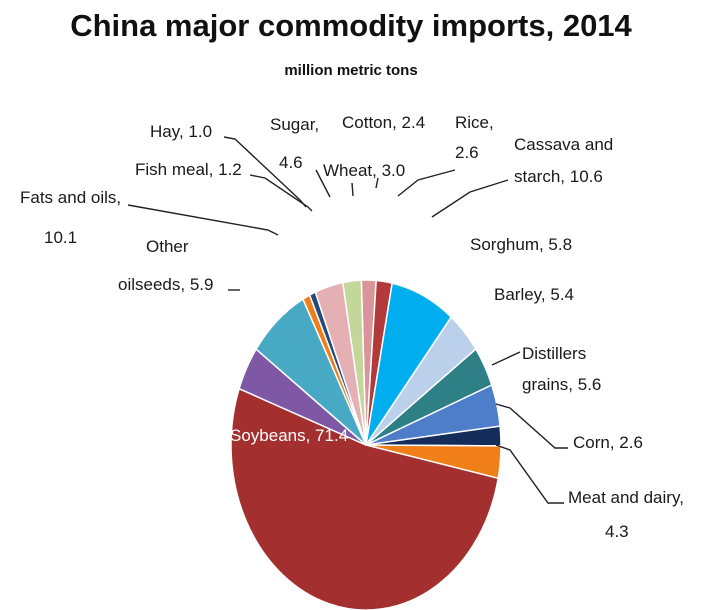 The image size is (702, 610). What do you see at coordinates (529, 474) in the screenshot?
I see `leader-line-meat-and-dairy` at bounding box center [529, 474].